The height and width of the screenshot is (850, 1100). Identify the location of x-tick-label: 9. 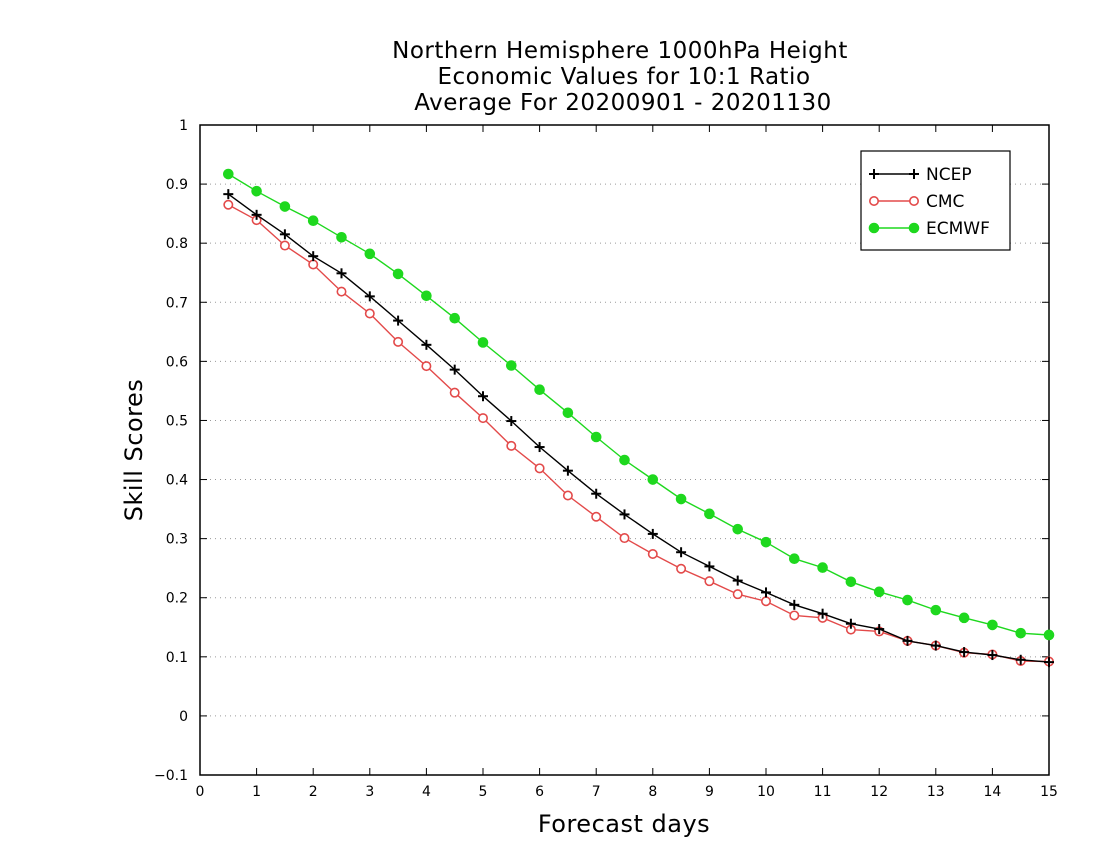
(709, 792).